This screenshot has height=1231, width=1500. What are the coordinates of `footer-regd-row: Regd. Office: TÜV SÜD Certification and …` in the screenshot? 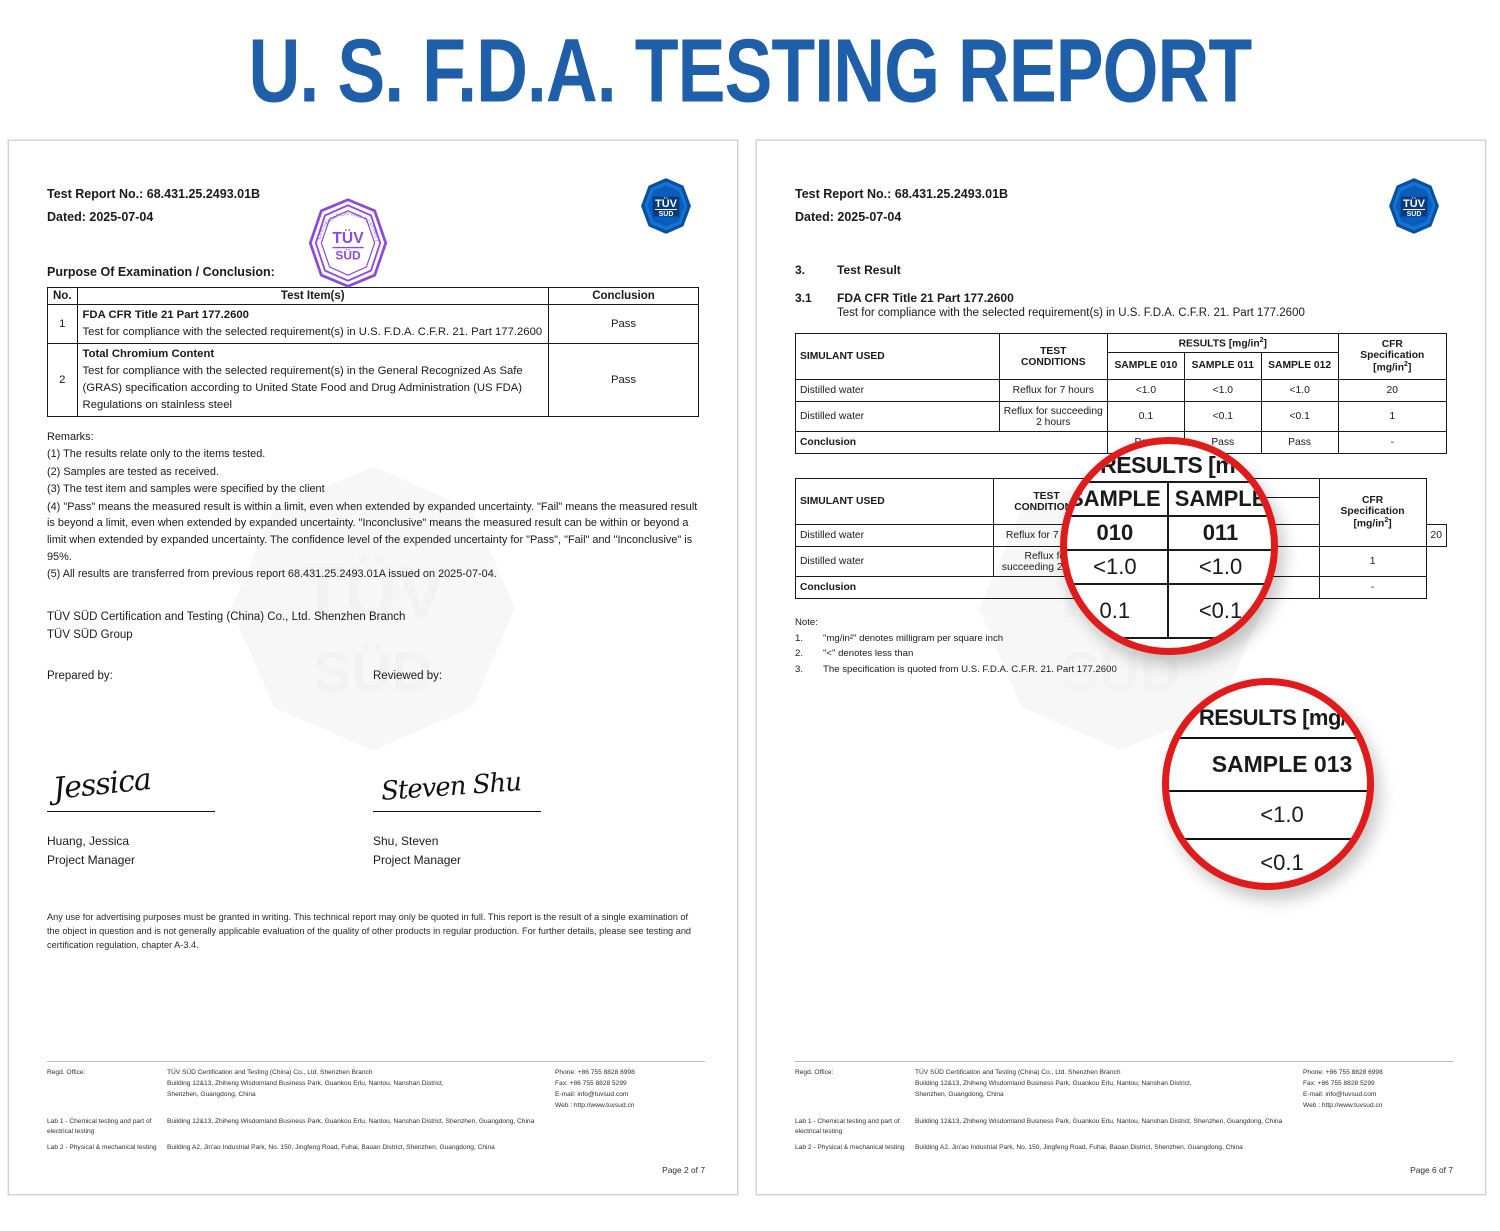 It's located at (1124, 1090).